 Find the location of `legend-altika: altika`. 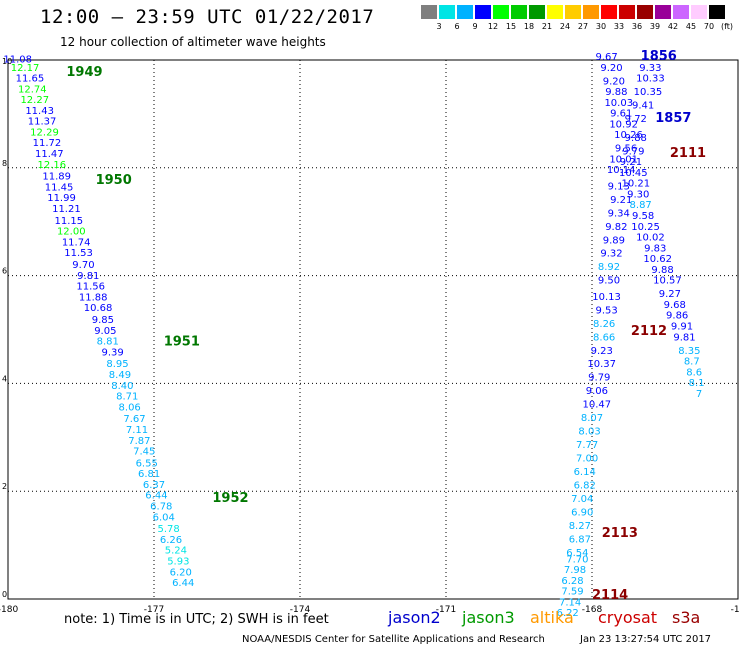

legend-altika: altika is located at coordinates (552, 617).